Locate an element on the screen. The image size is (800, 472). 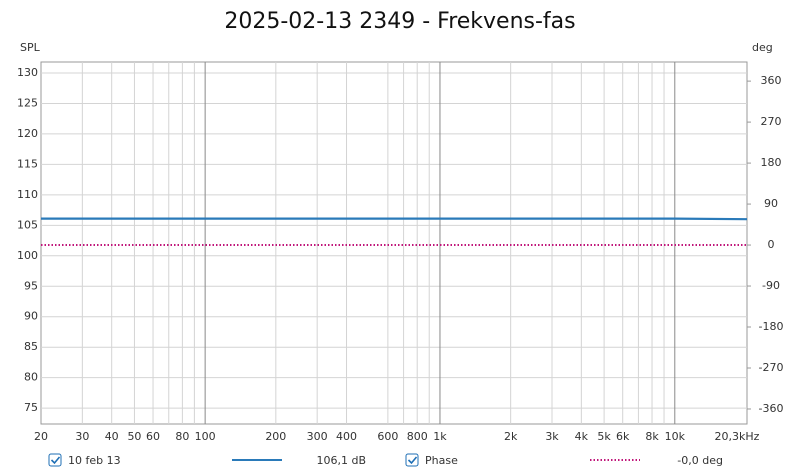
x-tick-label: 50 is located at coordinates (134, 436).